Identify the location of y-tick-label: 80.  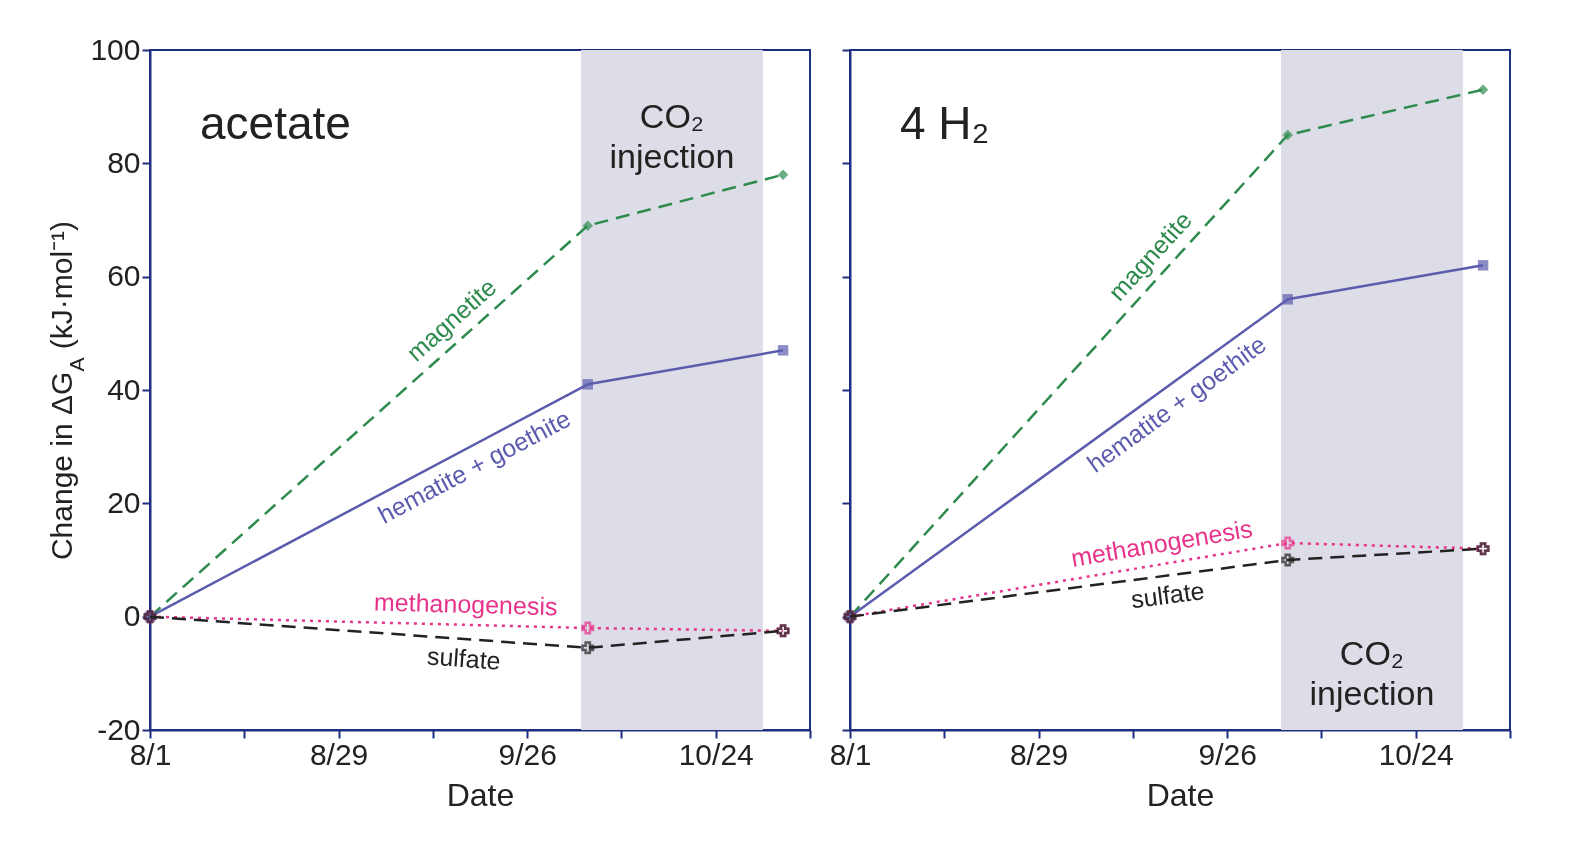
(124, 162).